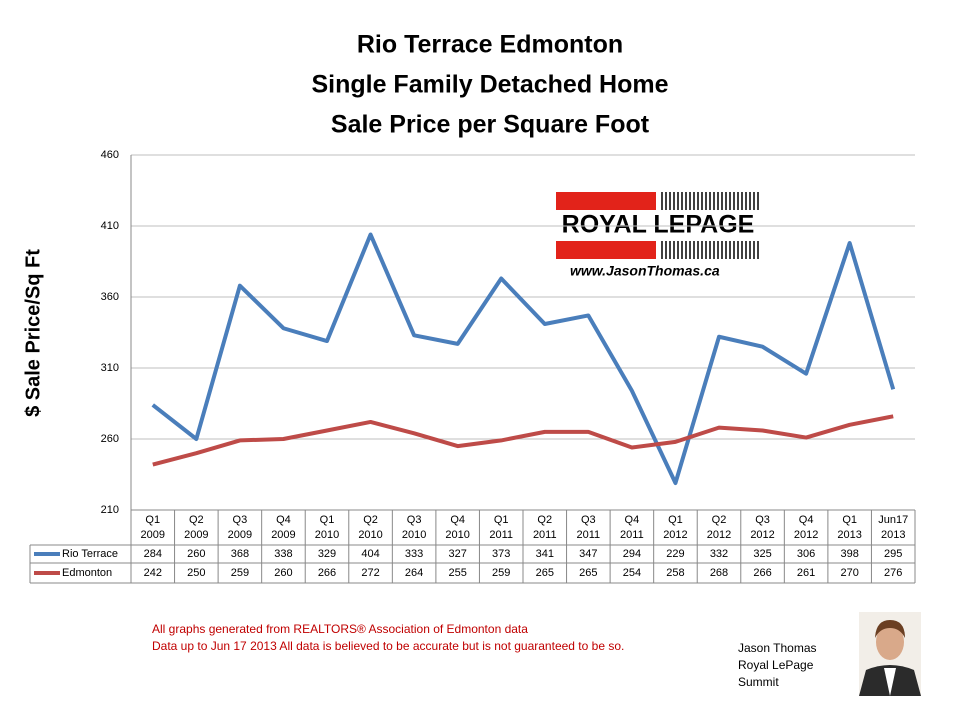  What do you see at coordinates (658, 225) in the screenshot?
I see `logo-brand: ROYAL LEPAGE` at bounding box center [658, 225].